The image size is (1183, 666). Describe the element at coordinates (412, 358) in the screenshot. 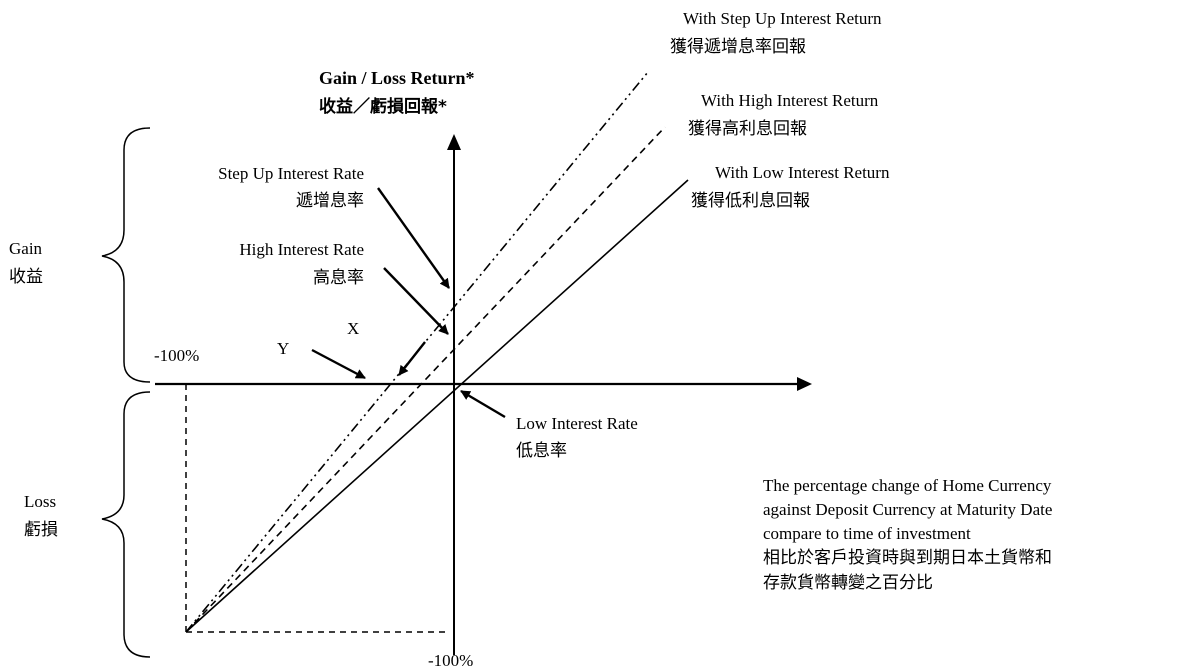

I see `x-point-arrow` at that location.